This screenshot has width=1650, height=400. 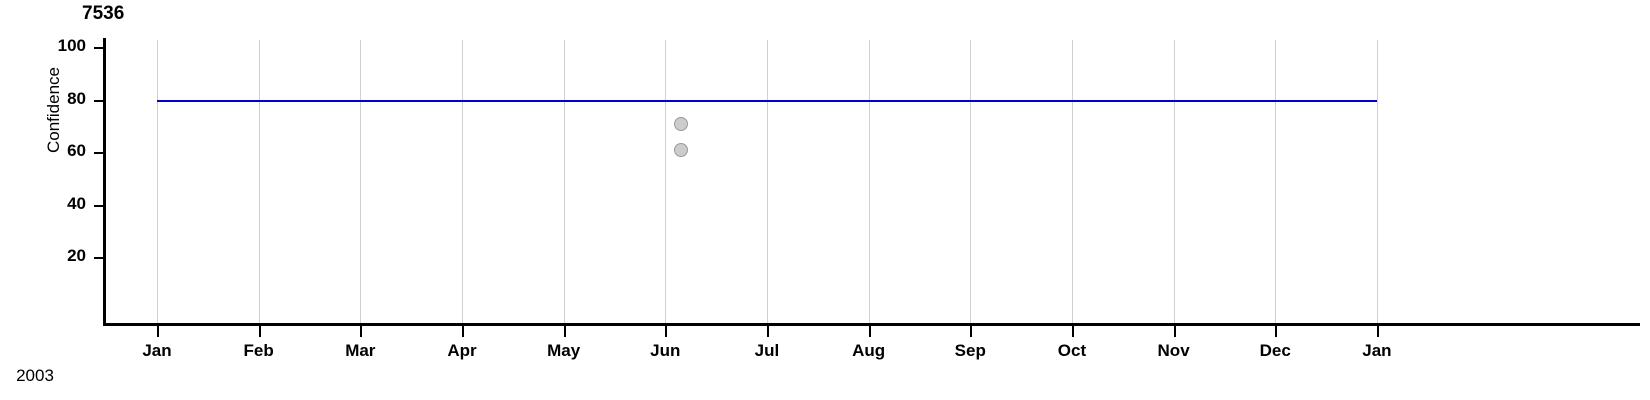 What do you see at coordinates (104, 182) in the screenshot?
I see `y-axis-line` at bounding box center [104, 182].